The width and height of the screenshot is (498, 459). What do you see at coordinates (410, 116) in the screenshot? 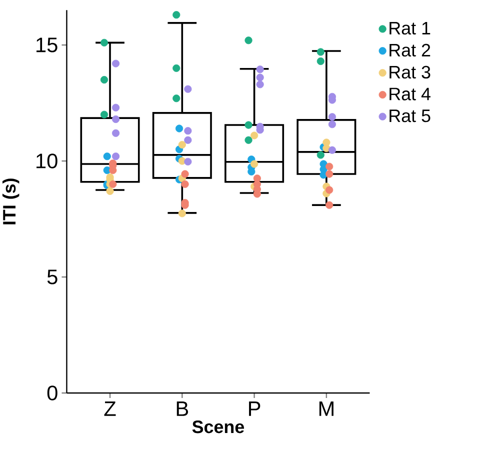
I see `legend-label: Rat 5` at bounding box center [410, 116].